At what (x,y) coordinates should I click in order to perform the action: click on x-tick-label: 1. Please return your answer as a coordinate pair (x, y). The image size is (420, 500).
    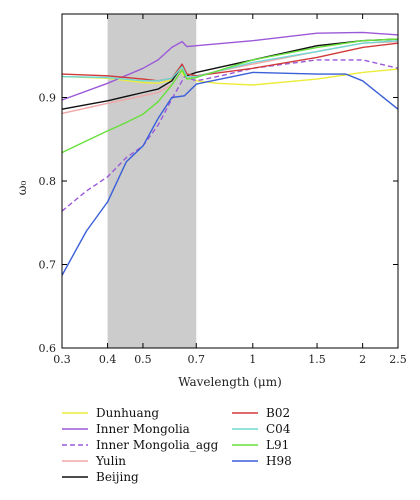
    Looking at the image, I should click on (252, 359).